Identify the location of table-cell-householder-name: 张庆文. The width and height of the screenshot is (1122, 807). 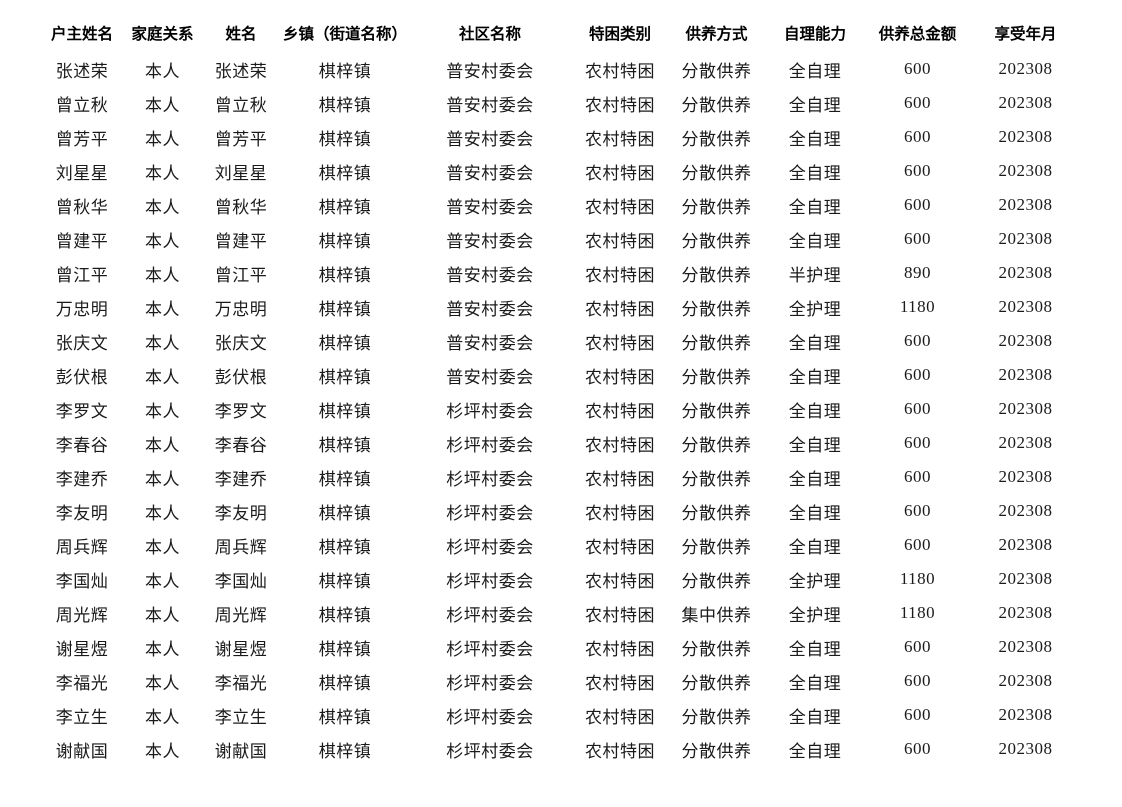
(82, 343).